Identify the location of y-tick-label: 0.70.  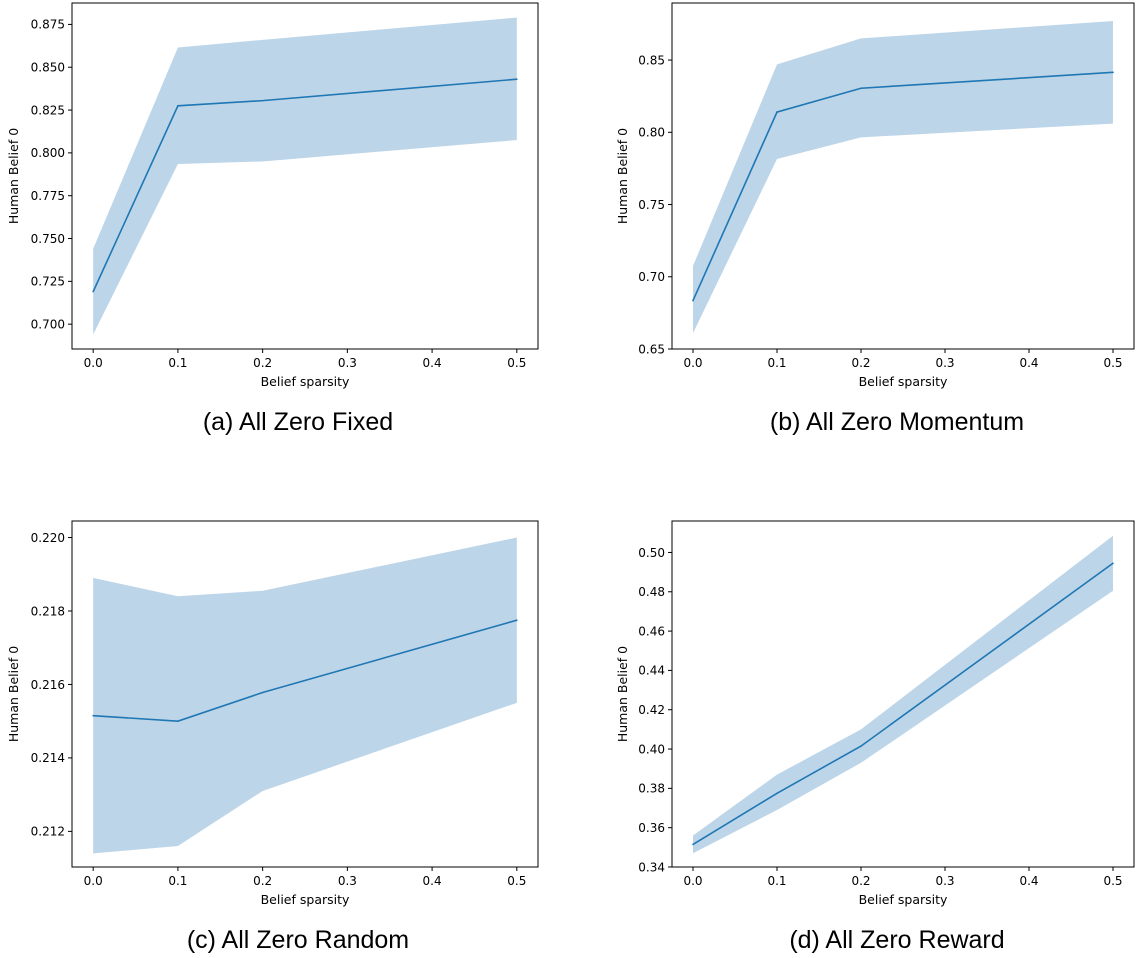
(651, 277).